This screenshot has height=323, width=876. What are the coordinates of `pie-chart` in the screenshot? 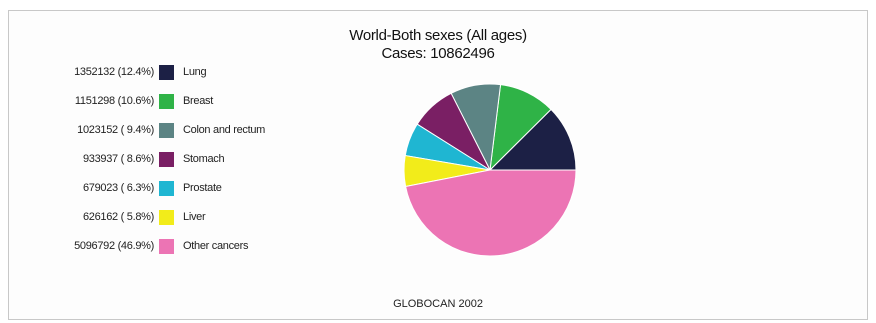 It's located at (490, 170).